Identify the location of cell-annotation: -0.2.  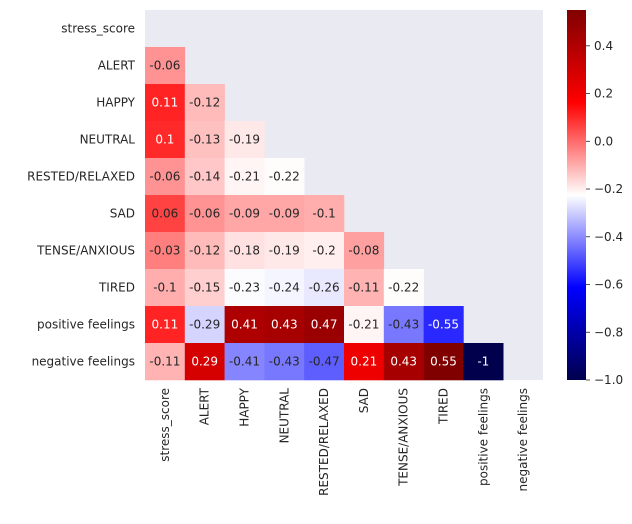
(323, 251).